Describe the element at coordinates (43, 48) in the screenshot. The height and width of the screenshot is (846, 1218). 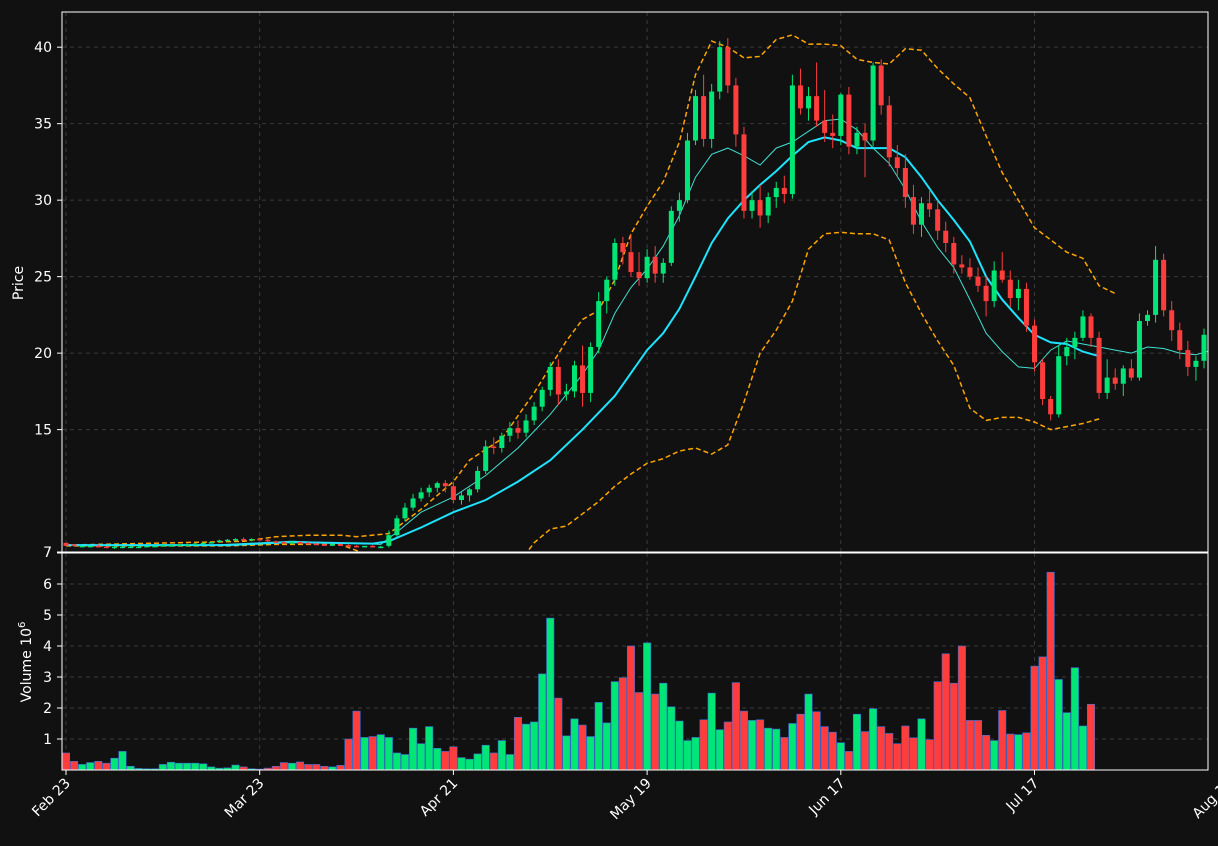
I see `price-tick-label: 40` at that location.